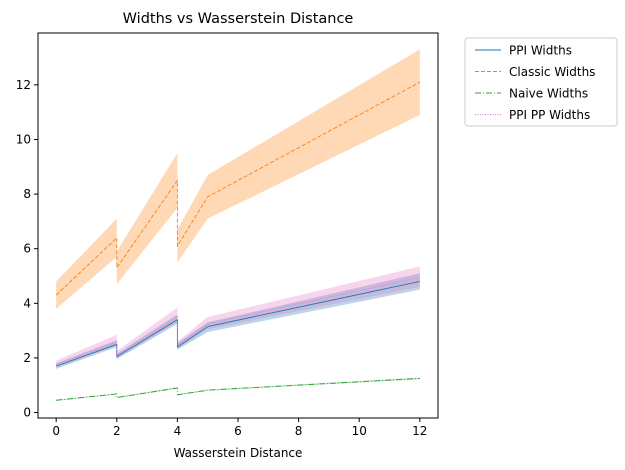 This screenshot has width=625, height=470. What do you see at coordinates (540, 51) in the screenshot?
I see `legend-label-0: PPI Widths` at bounding box center [540, 51].